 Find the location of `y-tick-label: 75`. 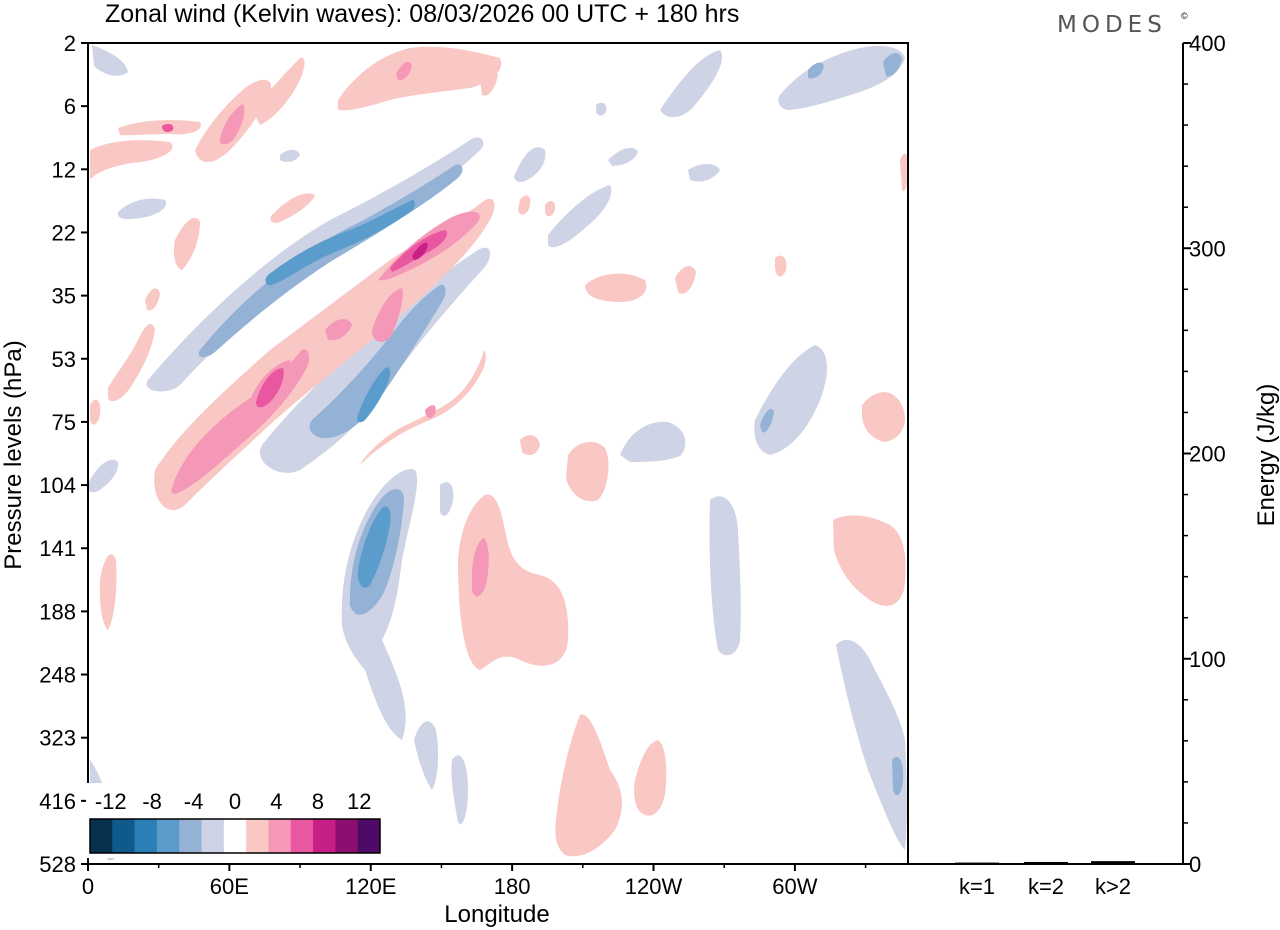

y-tick-label: 75 is located at coordinates (64, 422).